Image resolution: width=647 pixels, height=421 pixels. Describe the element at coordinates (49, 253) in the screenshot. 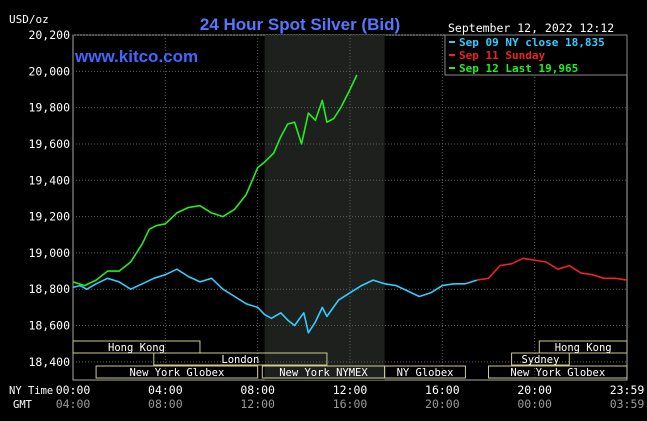

I see `y-tick-label: 19,000` at that location.